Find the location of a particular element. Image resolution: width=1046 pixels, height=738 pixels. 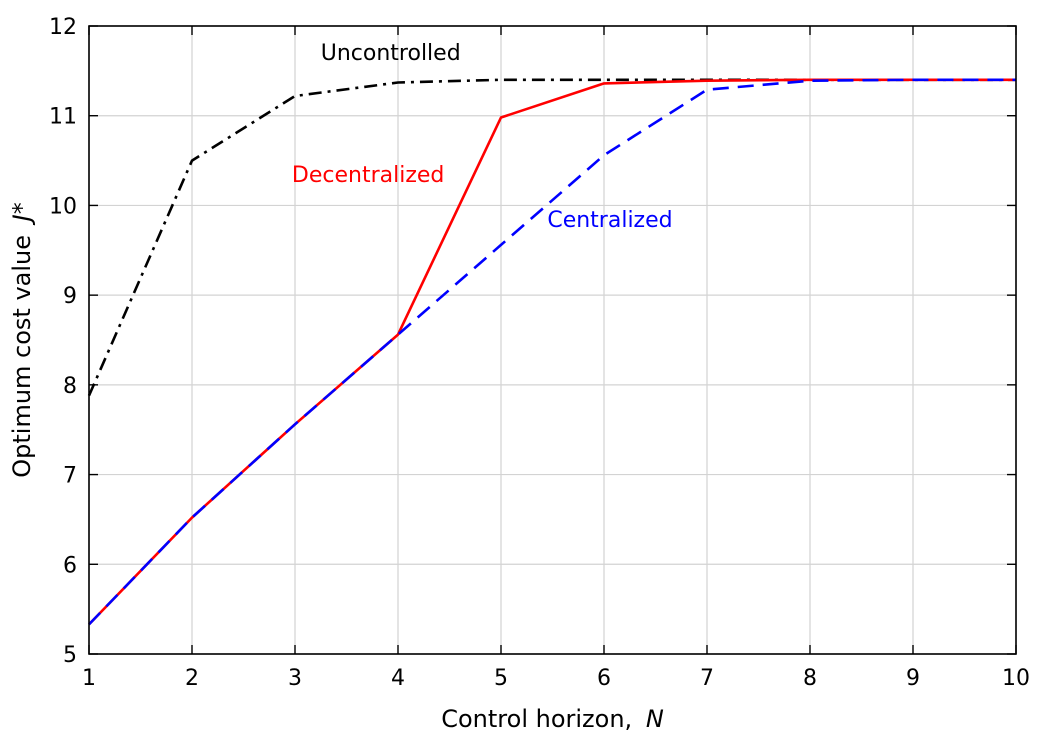

series-annotations: Uncontrolled Decentralized Centralized is located at coordinates (482, 137).